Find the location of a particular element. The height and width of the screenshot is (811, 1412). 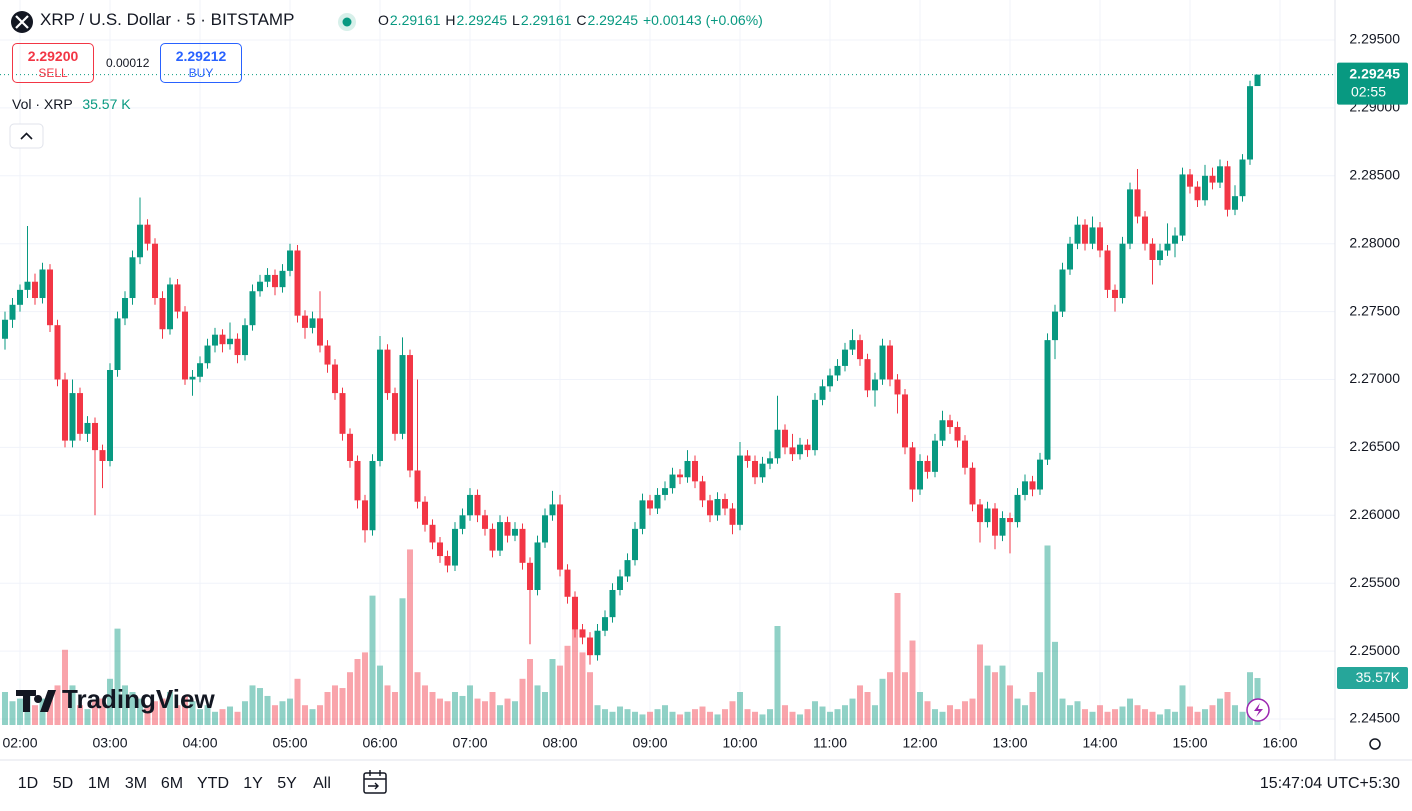

symbol-title: XRP / U.S. Dollar · 5 · BITSTAMP is located at coordinates (167, 19).